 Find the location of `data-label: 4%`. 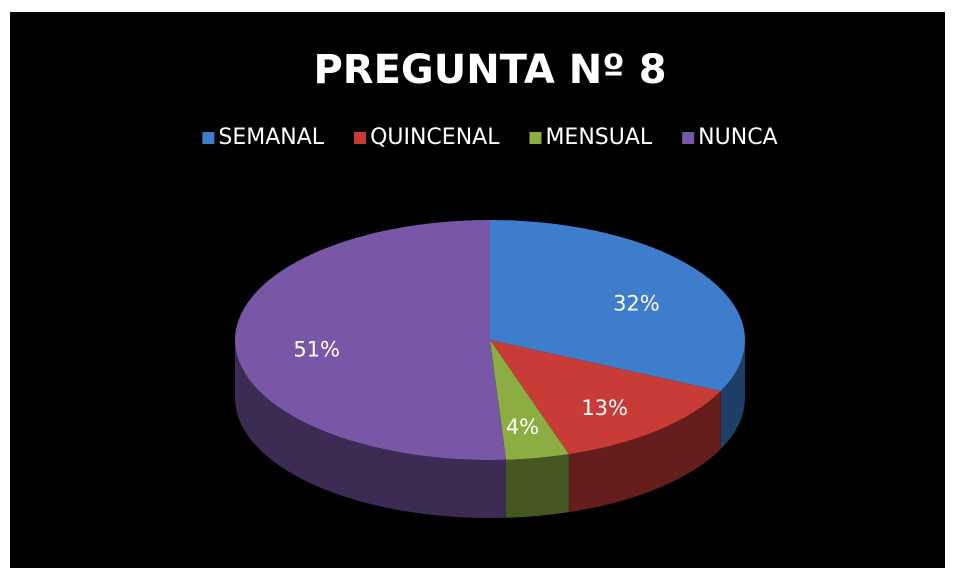

data-label: 4% is located at coordinates (522, 427).